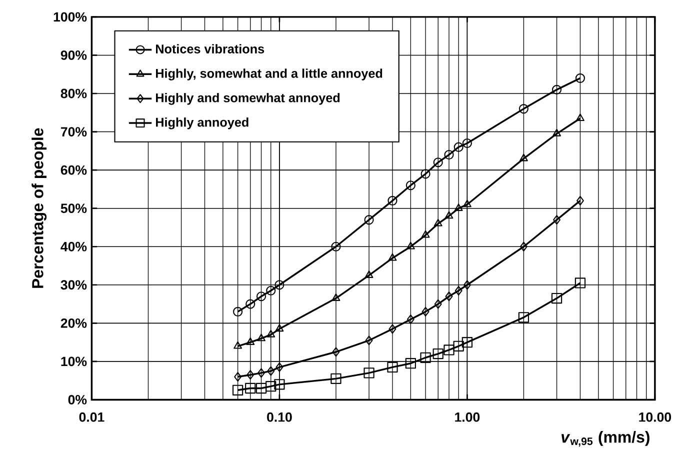 The width and height of the screenshot is (676, 455). What do you see at coordinates (73, 209) in the screenshot?
I see `y-tick-label: 50%` at bounding box center [73, 209].